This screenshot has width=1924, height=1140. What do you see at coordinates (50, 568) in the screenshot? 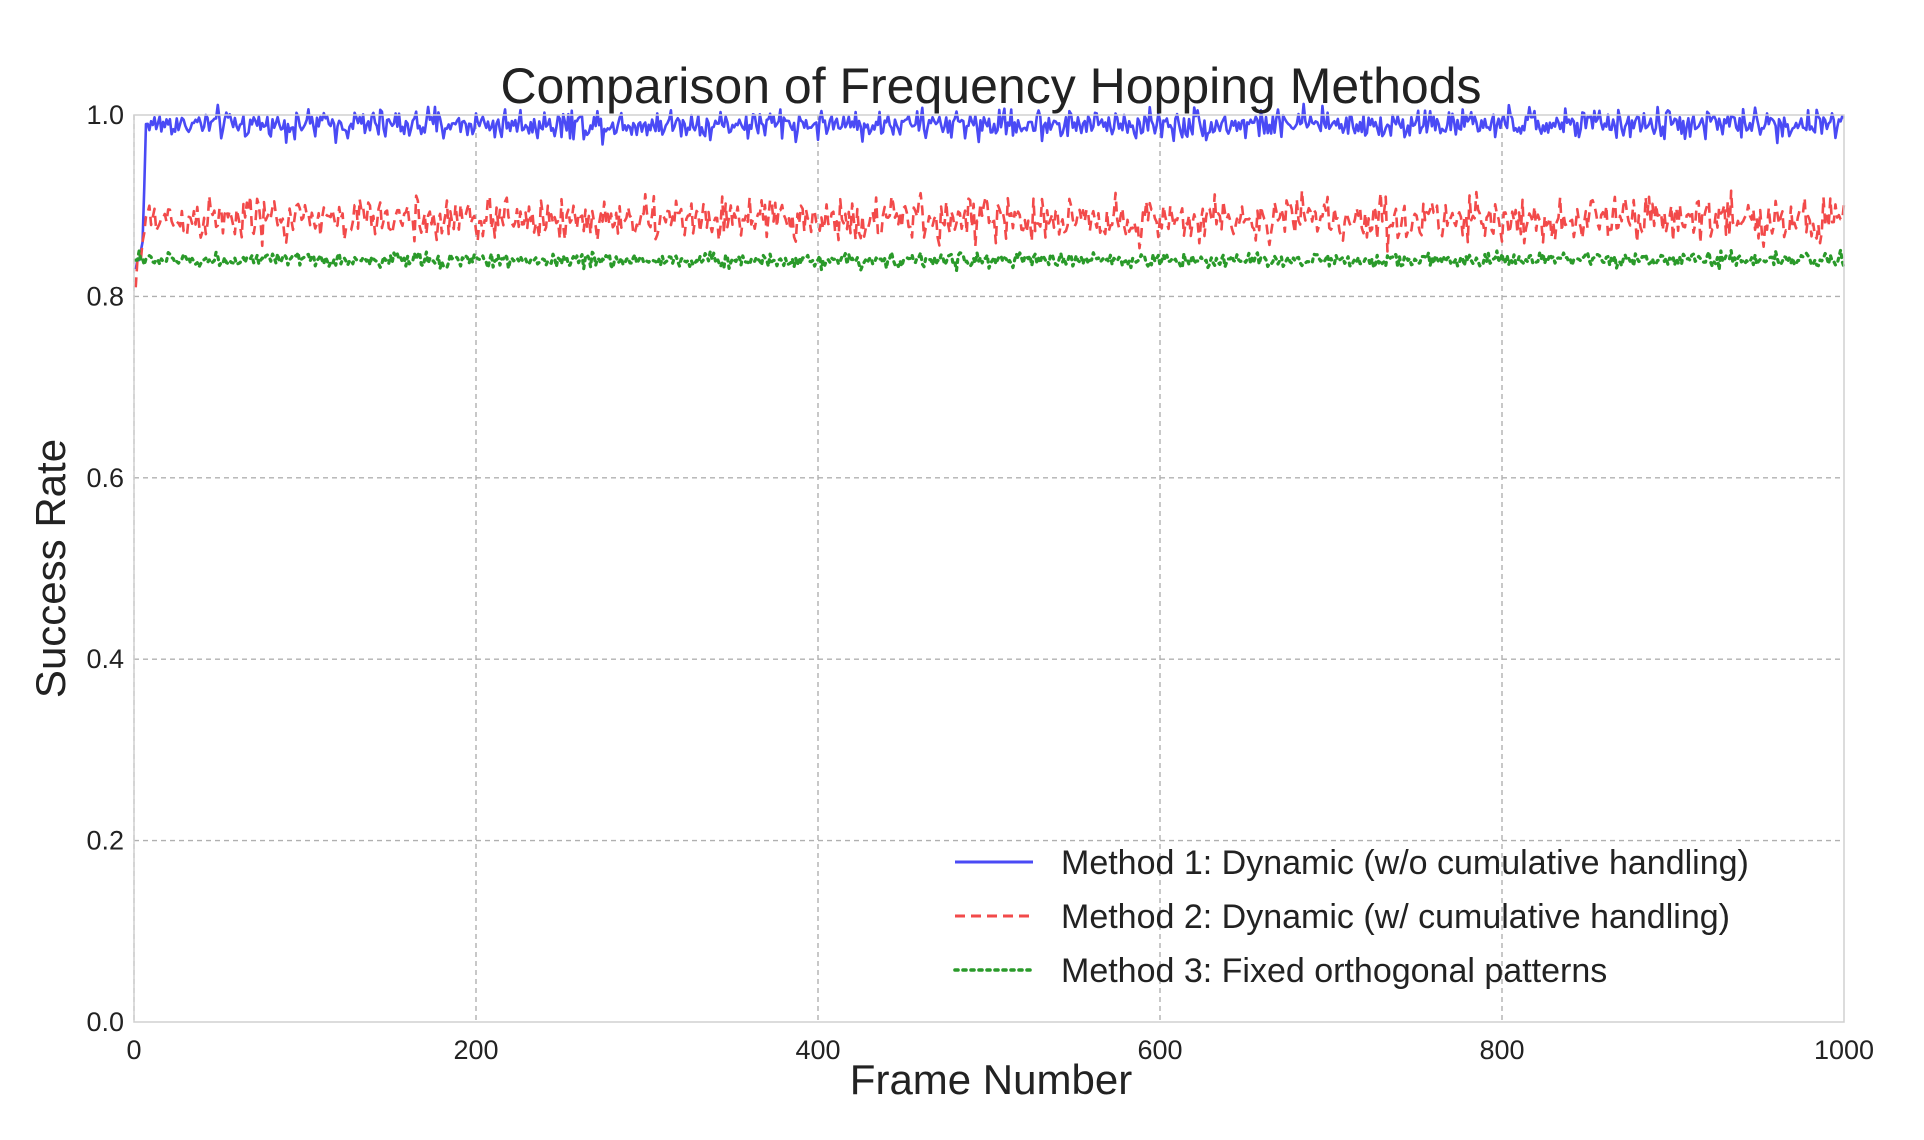
I see `y-axis-label: Success Rate` at bounding box center [50, 568].